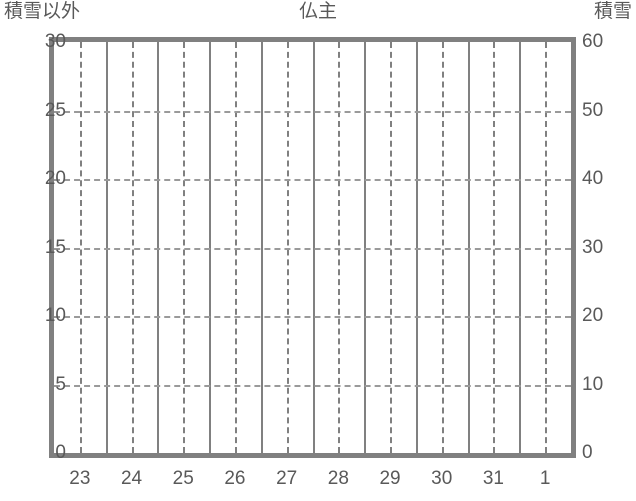 The height and width of the screenshot is (501, 636). Describe the element at coordinates (80, 478) in the screenshot. I see `x-axis-tick-label: 23` at that location.